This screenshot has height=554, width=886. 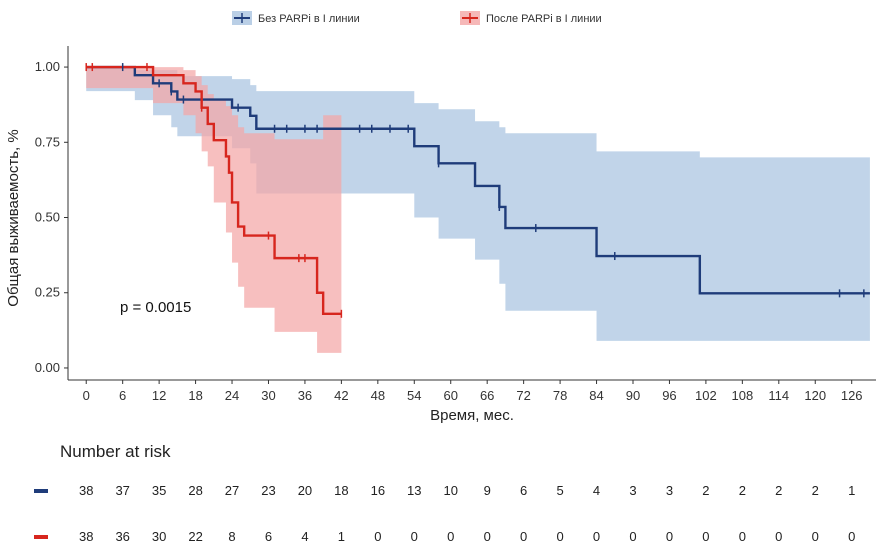 I want to click on risk-count: 23, so click(x=268, y=490).